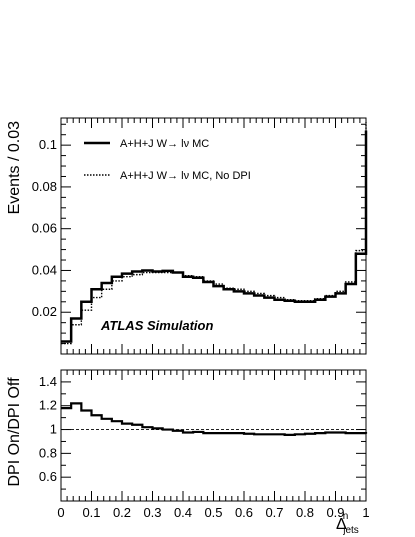  I want to click on legend: A+H+J W→ lν MC A+H+J W→ lν MC, No DPI, so click(167, 160).